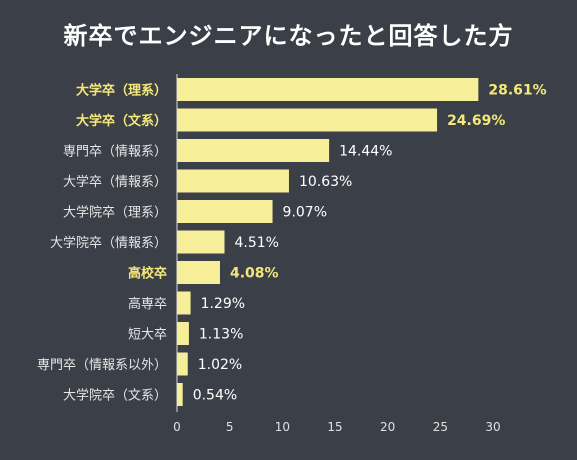 The image size is (577, 460). What do you see at coordinates (440, 427) in the screenshot?
I see `x-tick-label: 25` at bounding box center [440, 427].